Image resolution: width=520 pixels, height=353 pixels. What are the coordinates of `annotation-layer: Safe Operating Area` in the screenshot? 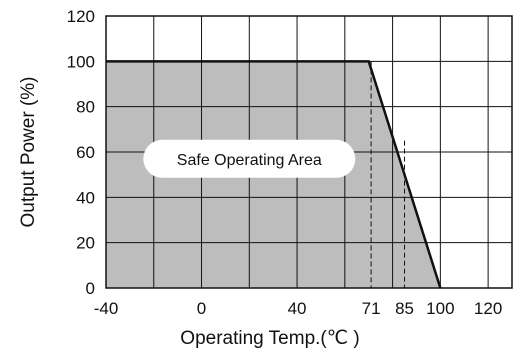 It's located at (249, 158).